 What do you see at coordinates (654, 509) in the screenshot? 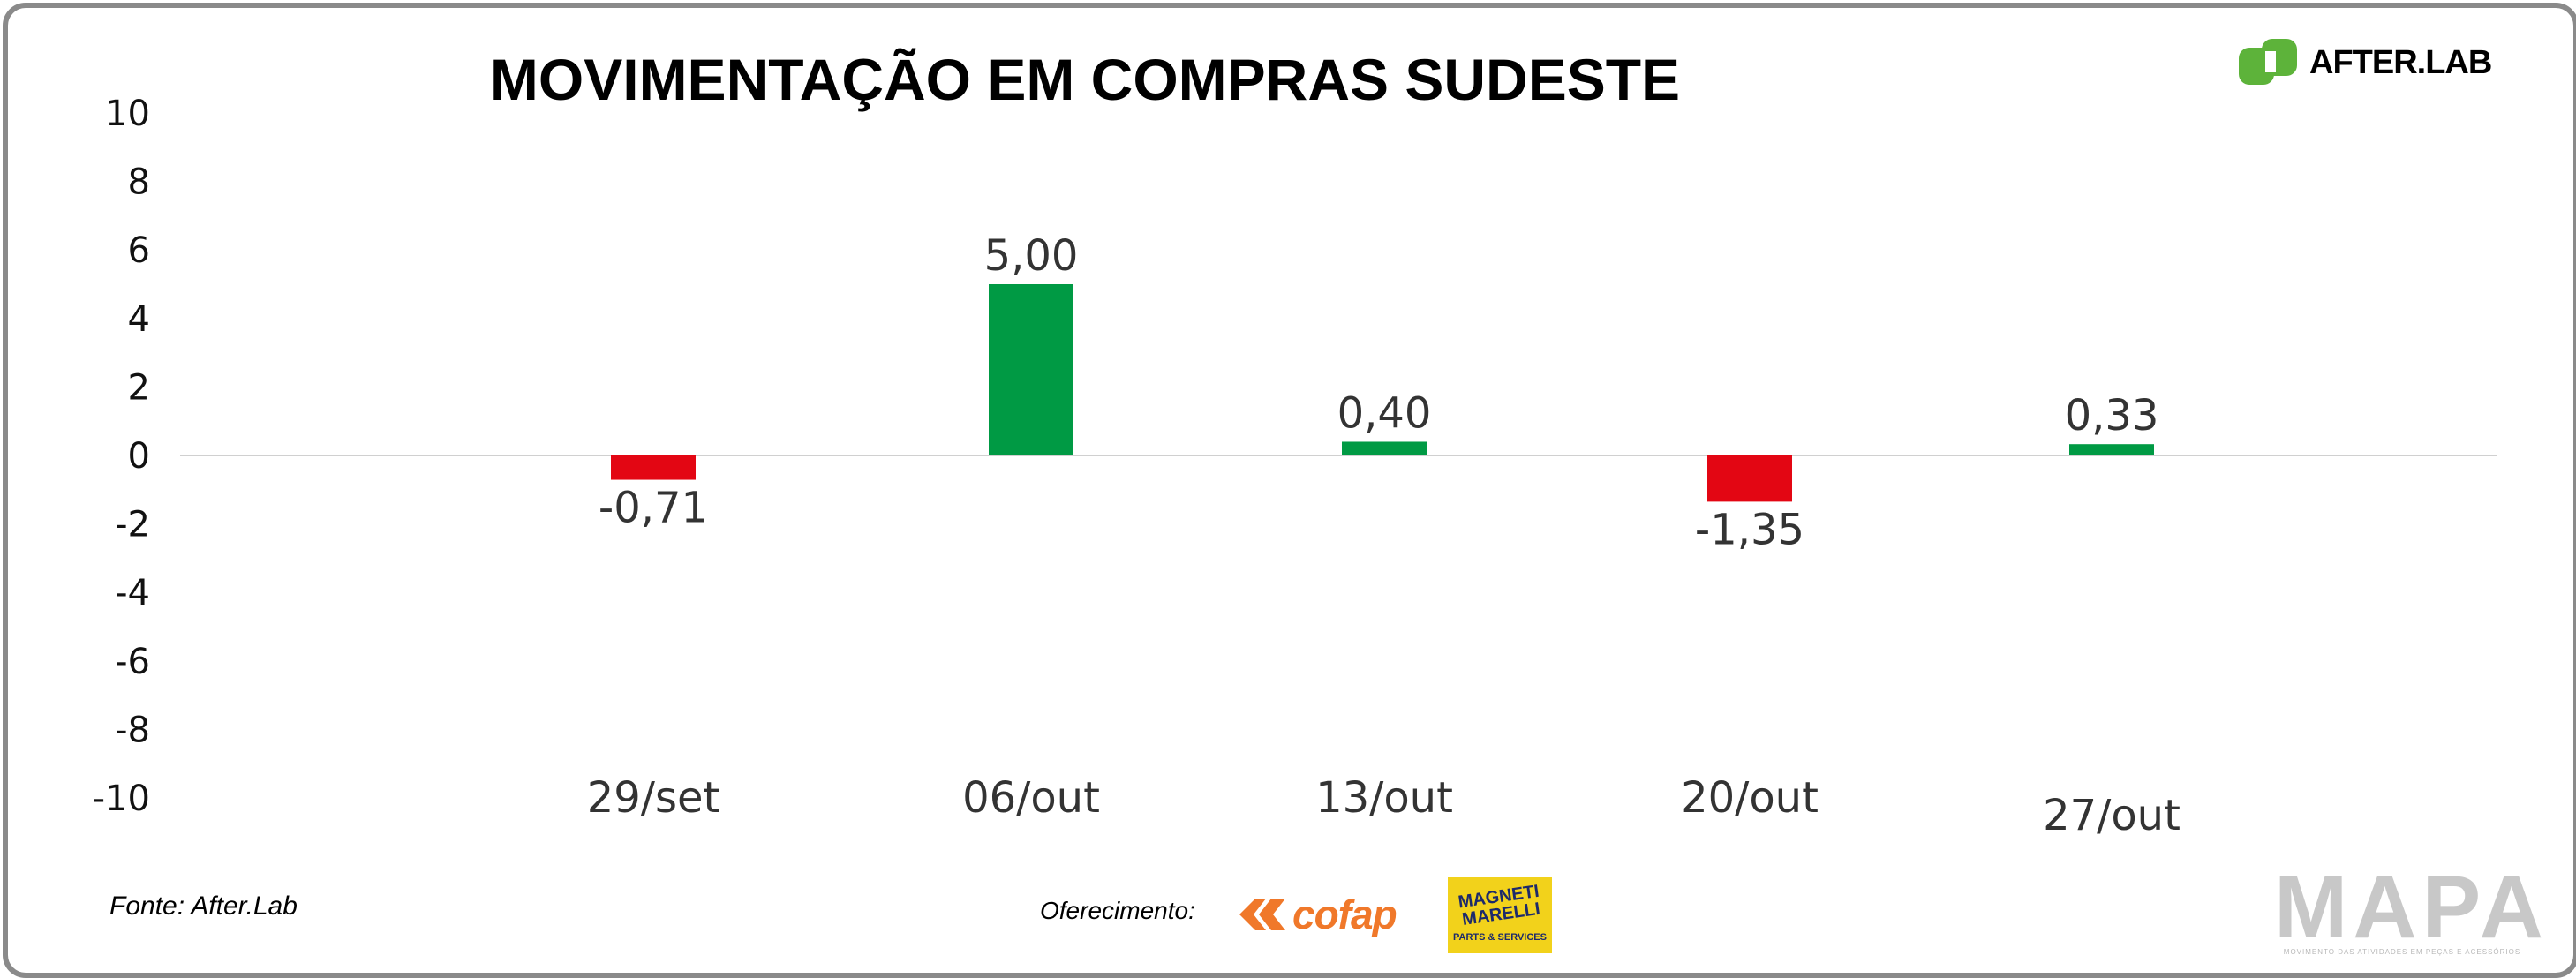
I see `data-label: -0,71` at bounding box center [654, 509].